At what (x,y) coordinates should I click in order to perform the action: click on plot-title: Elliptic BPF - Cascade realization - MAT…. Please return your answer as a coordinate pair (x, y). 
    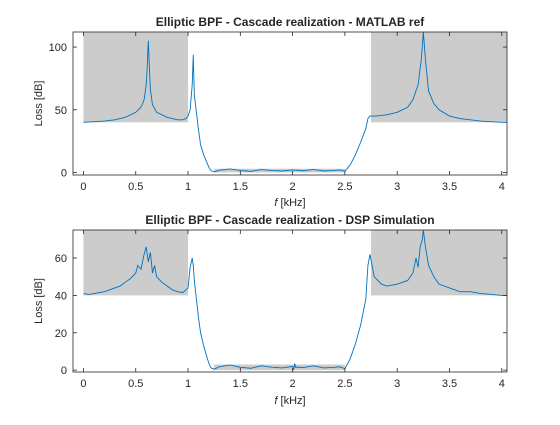
    Looking at the image, I should click on (290, 22).